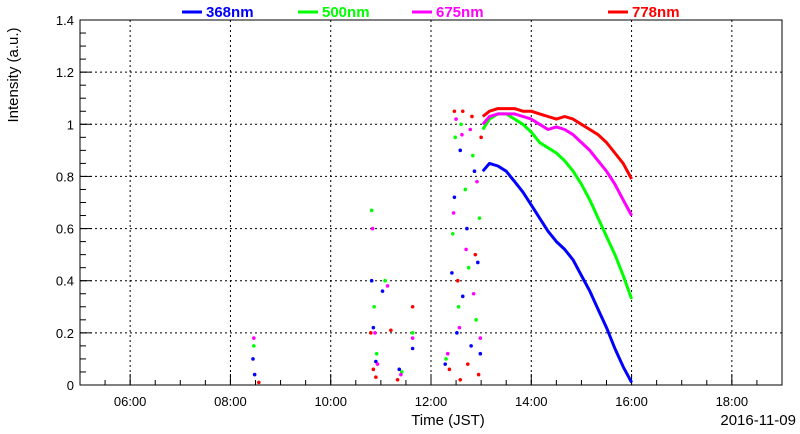 The width and height of the screenshot is (800, 434). What do you see at coordinates (557, 143) in the screenshot?
I see `series-line-778nm` at bounding box center [557, 143].